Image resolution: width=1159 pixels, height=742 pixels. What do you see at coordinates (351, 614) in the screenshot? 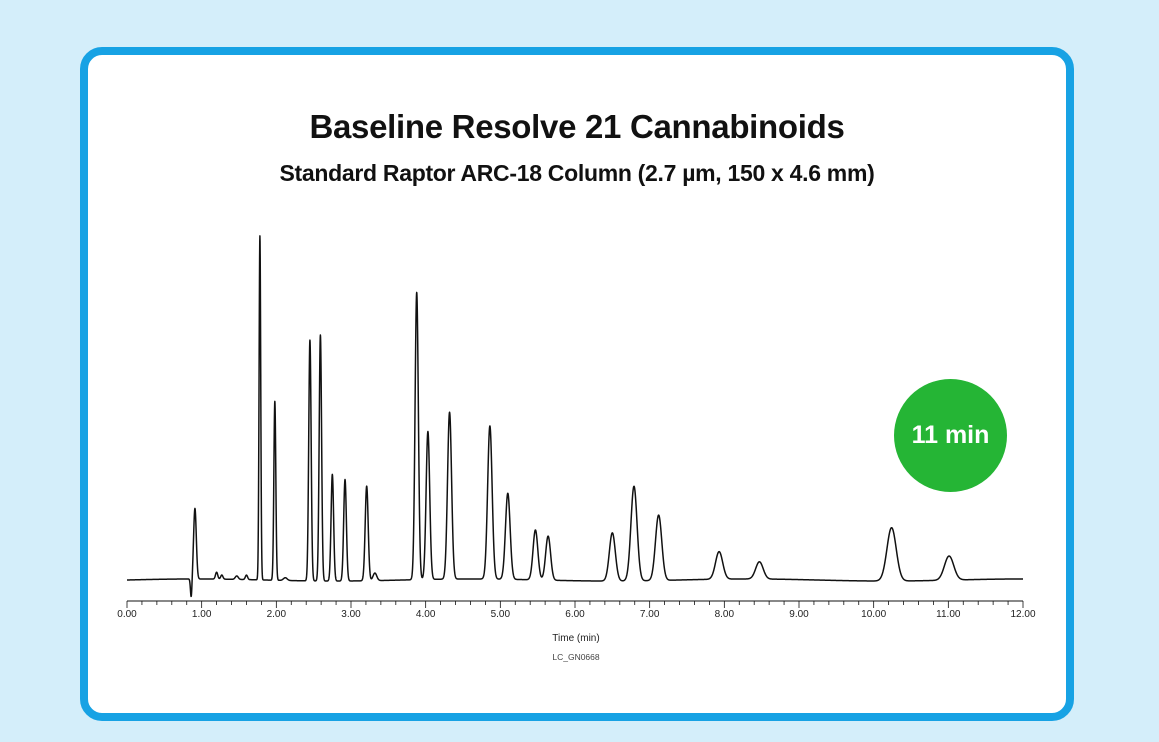
I see `x-tick-label: 3.00` at bounding box center [351, 614].